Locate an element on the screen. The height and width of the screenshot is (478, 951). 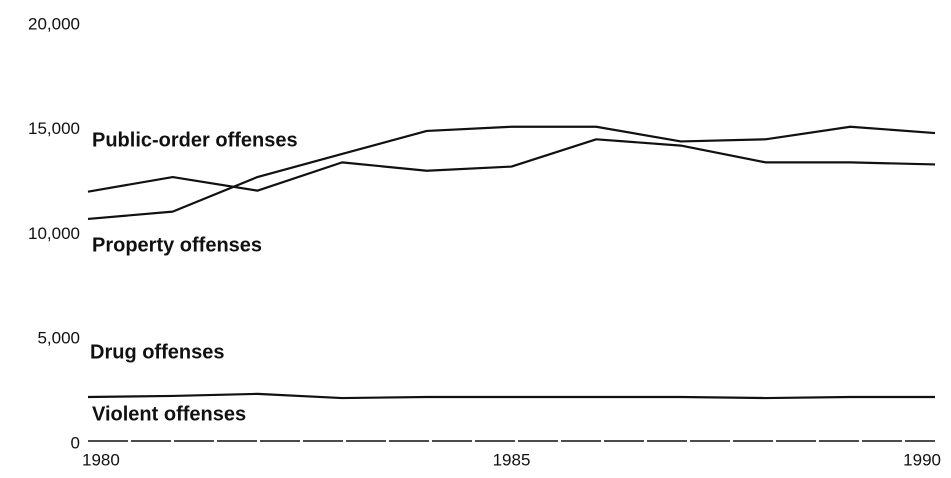
x-tick-label: 1985 is located at coordinates (512, 459).